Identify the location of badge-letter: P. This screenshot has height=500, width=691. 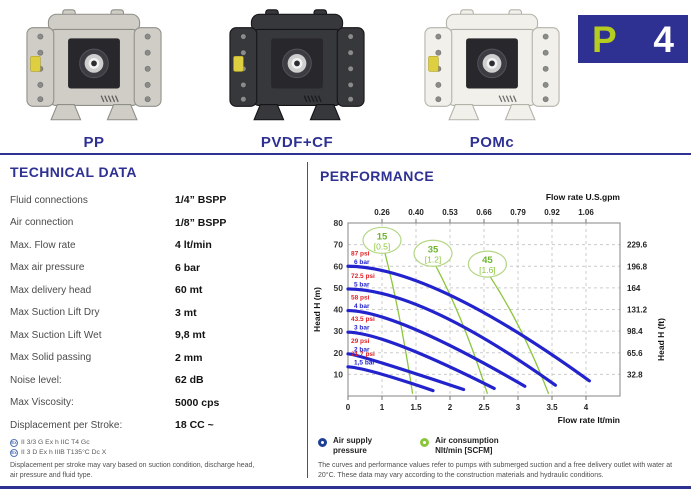
(604, 39).